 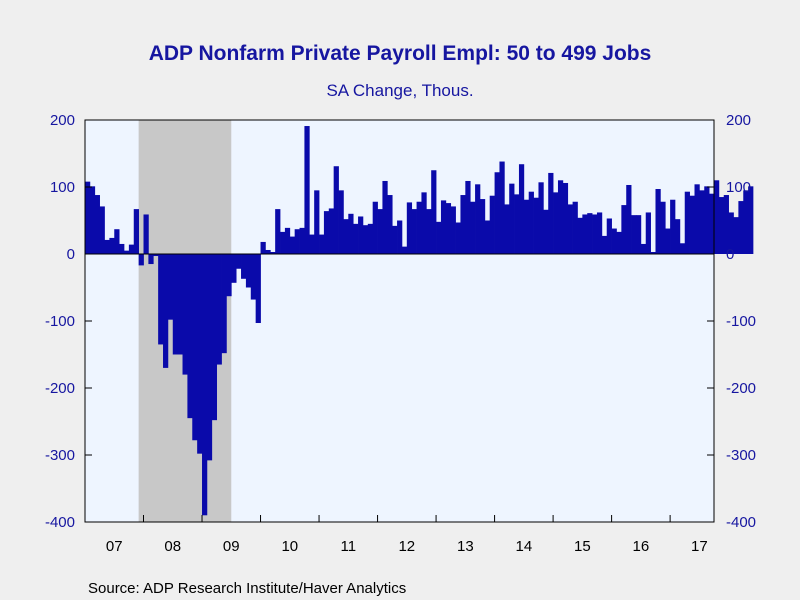 What do you see at coordinates (699, 546) in the screenshot?
I see `x-tick-label: 17` at bounding box center [699, 546].